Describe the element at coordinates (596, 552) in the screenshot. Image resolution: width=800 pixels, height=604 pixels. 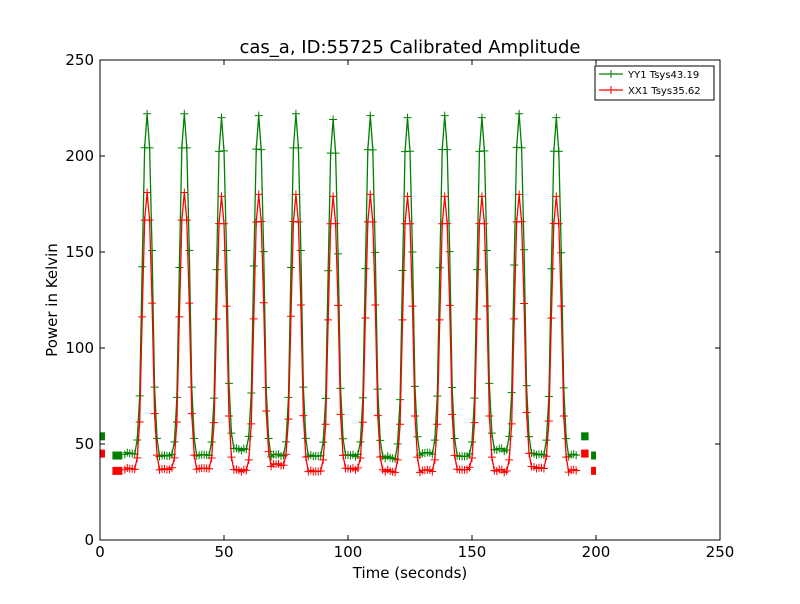
I see `x-tick-label: 200` at that location.